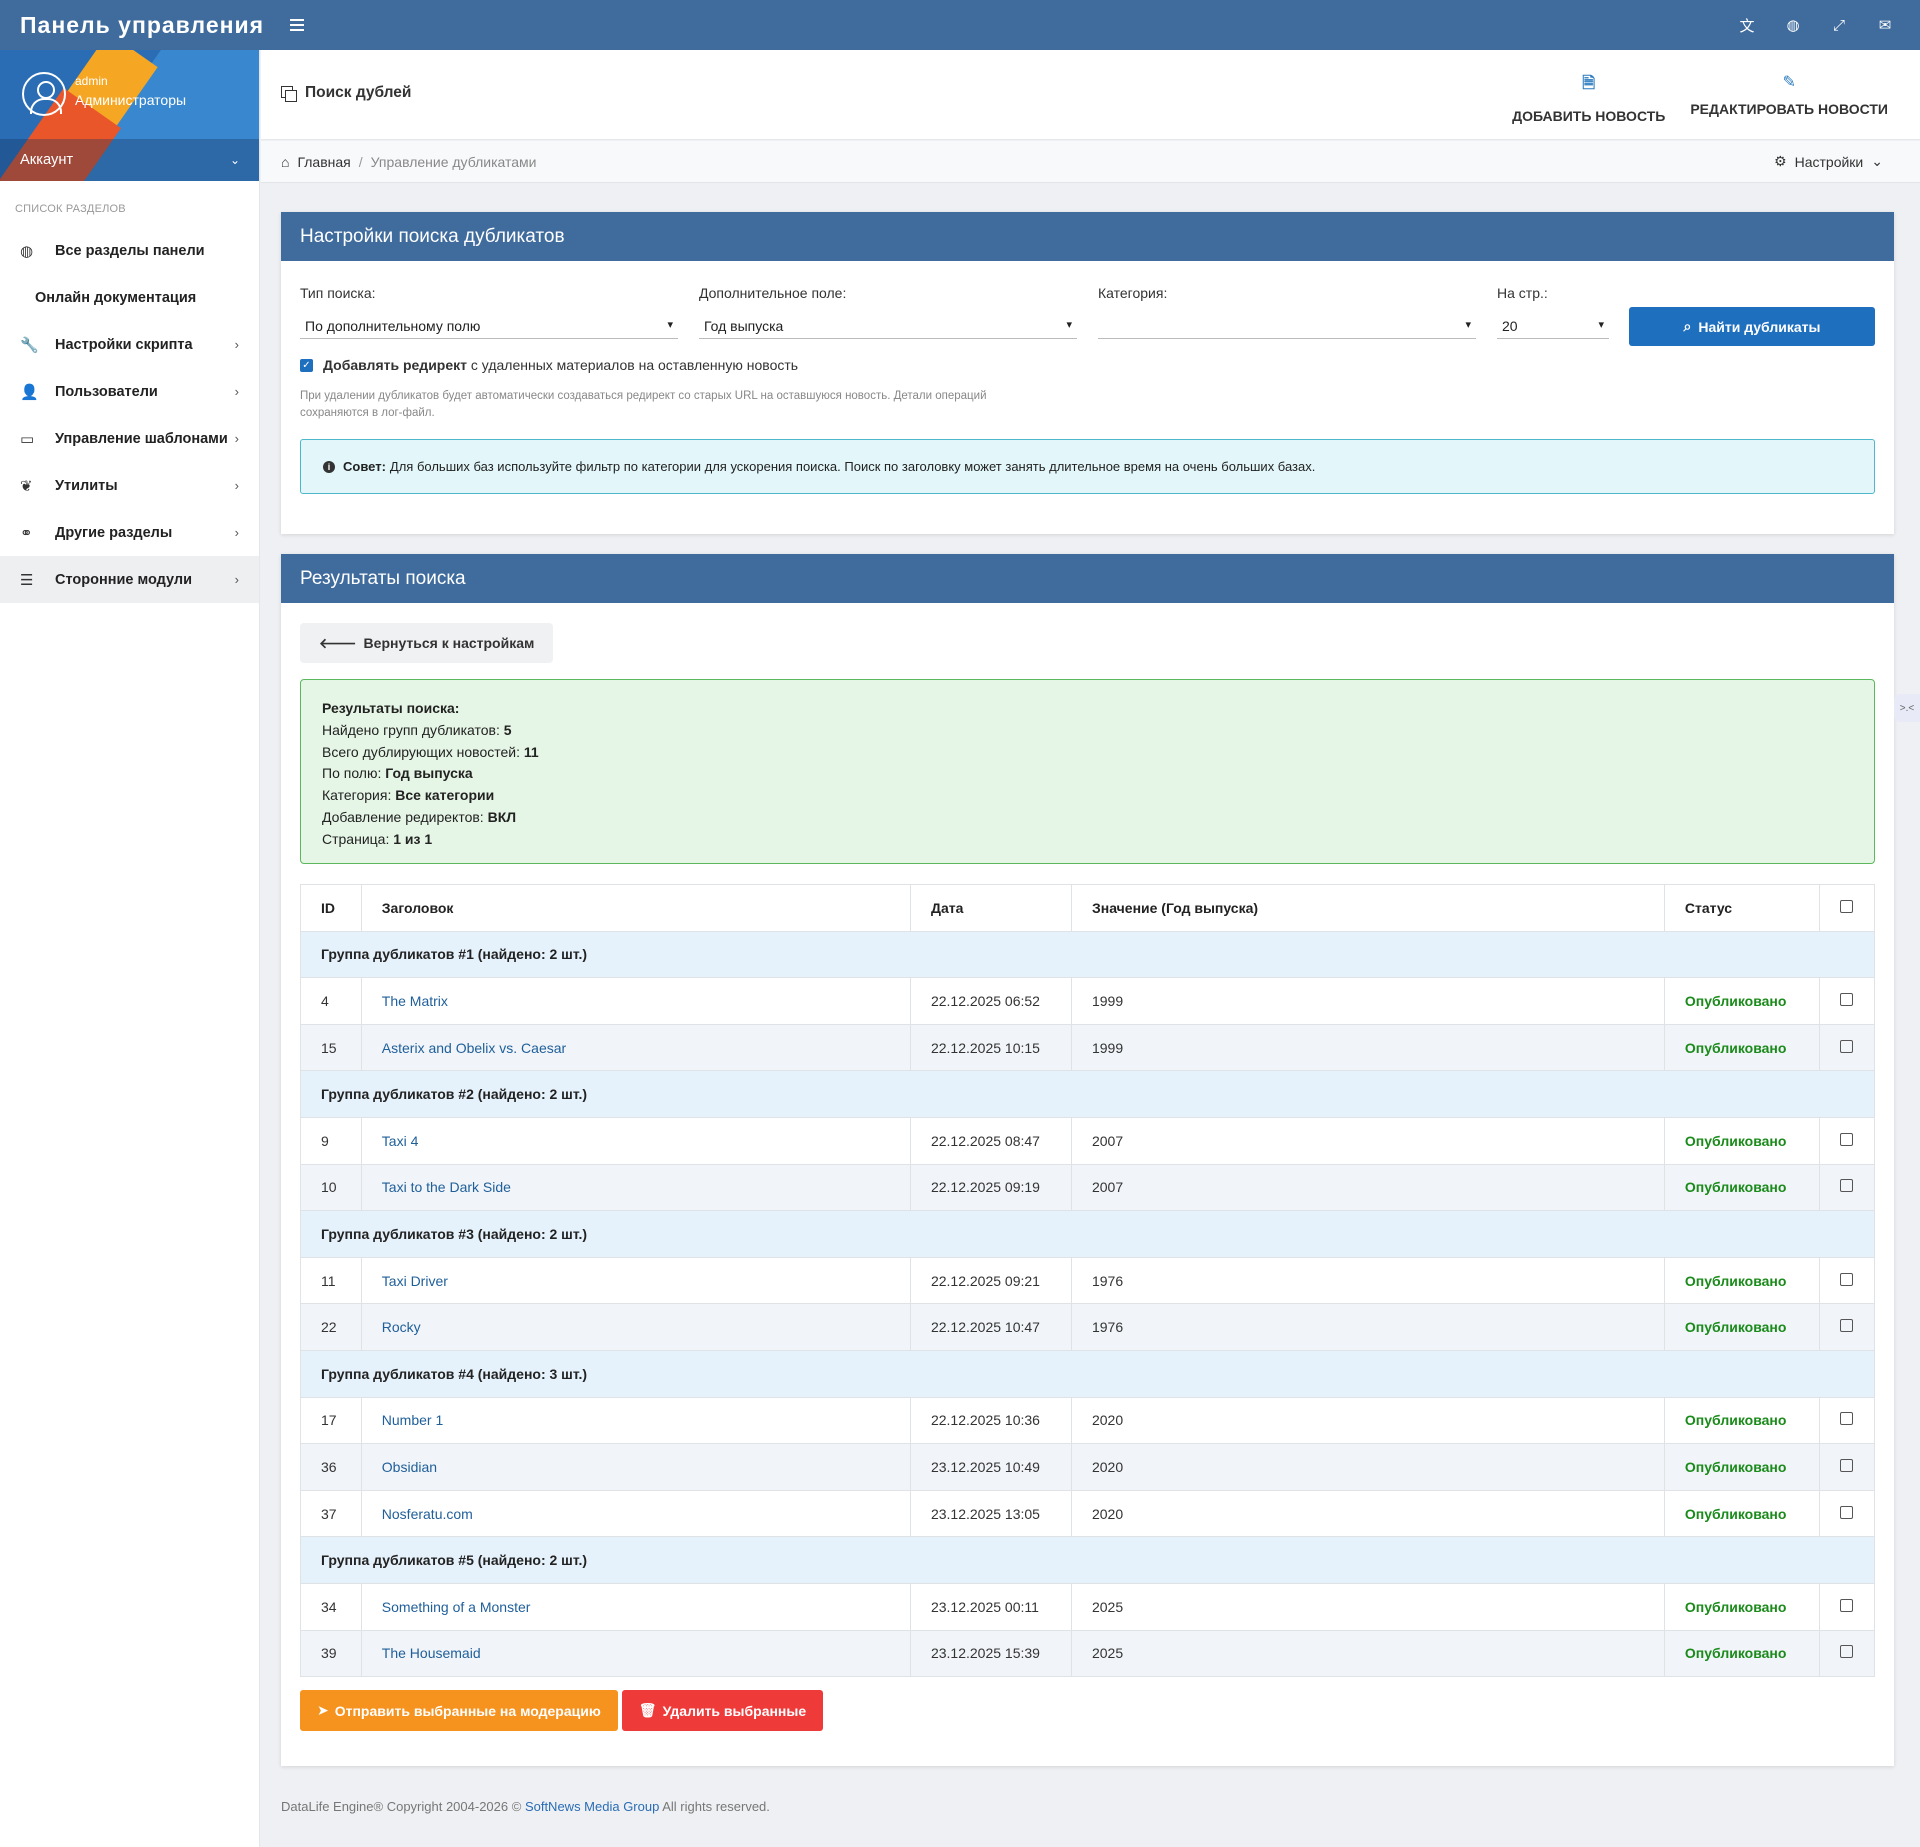  I want to click on news-title-link: Asterix and Obelix vs. Caesar, so click(474, 1047).